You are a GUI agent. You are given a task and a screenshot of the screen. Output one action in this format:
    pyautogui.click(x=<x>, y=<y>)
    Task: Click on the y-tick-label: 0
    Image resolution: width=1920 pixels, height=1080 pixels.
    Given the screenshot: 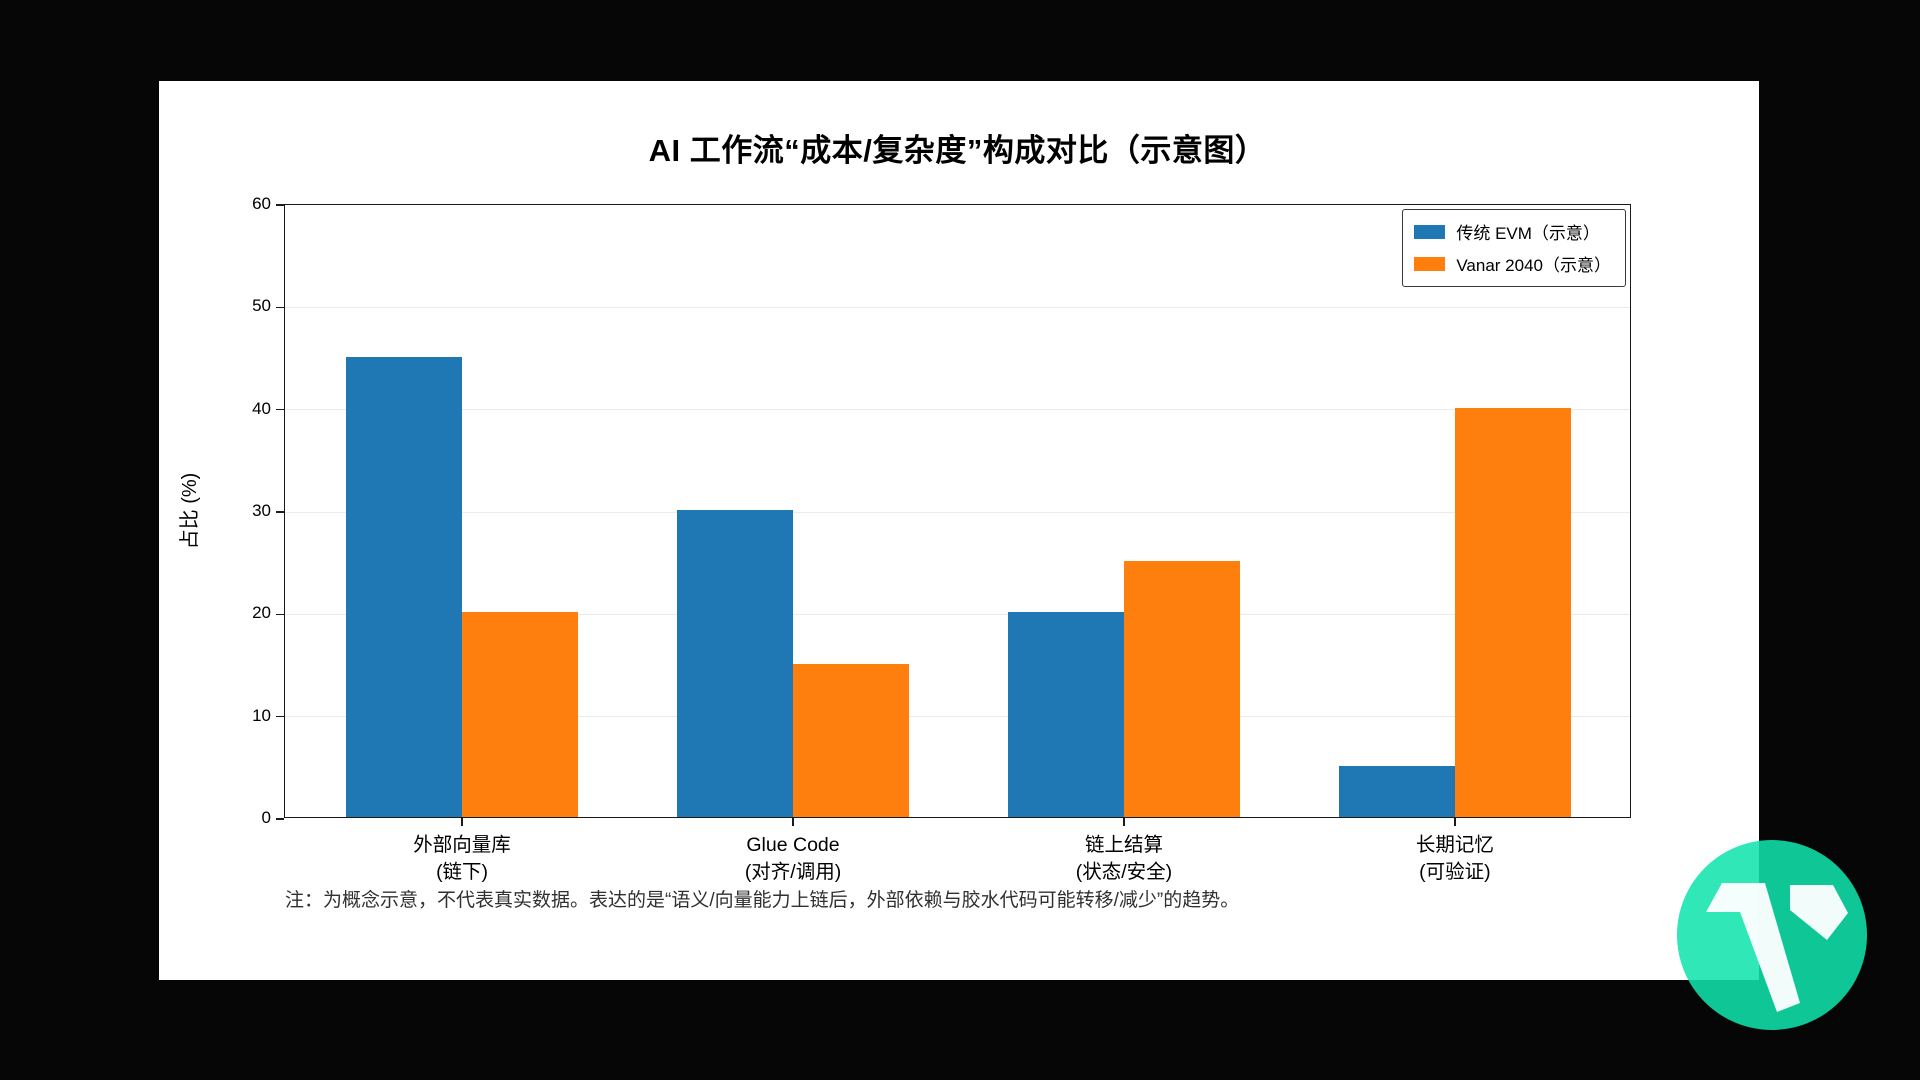 What is the action you would take?
    pyautogui.click(x=266, y=817)
    